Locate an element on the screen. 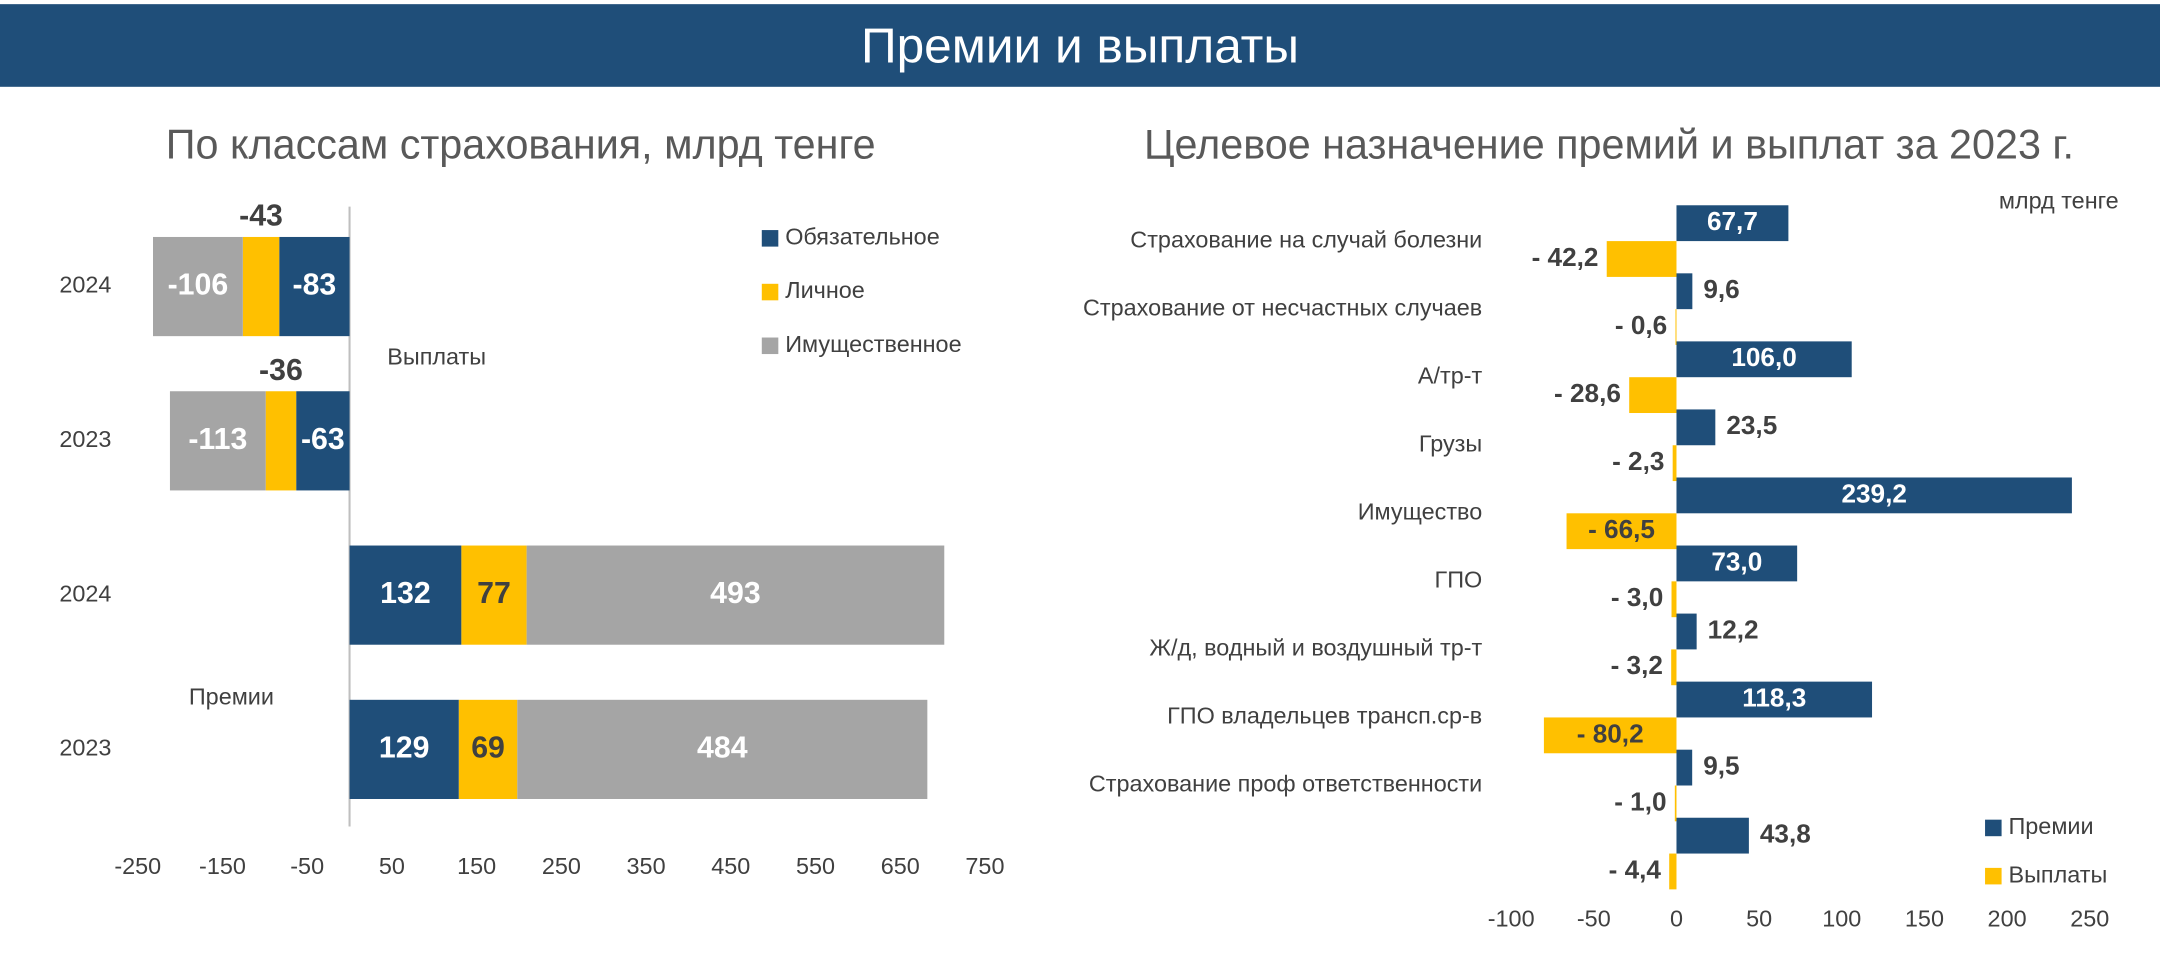 Image resolution: width=2160 pixels, height=954 pixels. value-label: 493 is located at coordinates (735, 593).